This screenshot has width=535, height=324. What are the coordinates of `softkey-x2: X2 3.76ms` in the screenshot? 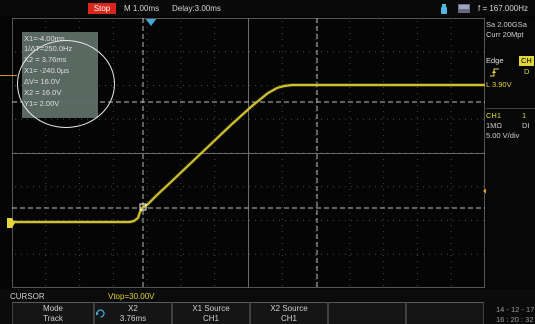 It's located at (133, 313).